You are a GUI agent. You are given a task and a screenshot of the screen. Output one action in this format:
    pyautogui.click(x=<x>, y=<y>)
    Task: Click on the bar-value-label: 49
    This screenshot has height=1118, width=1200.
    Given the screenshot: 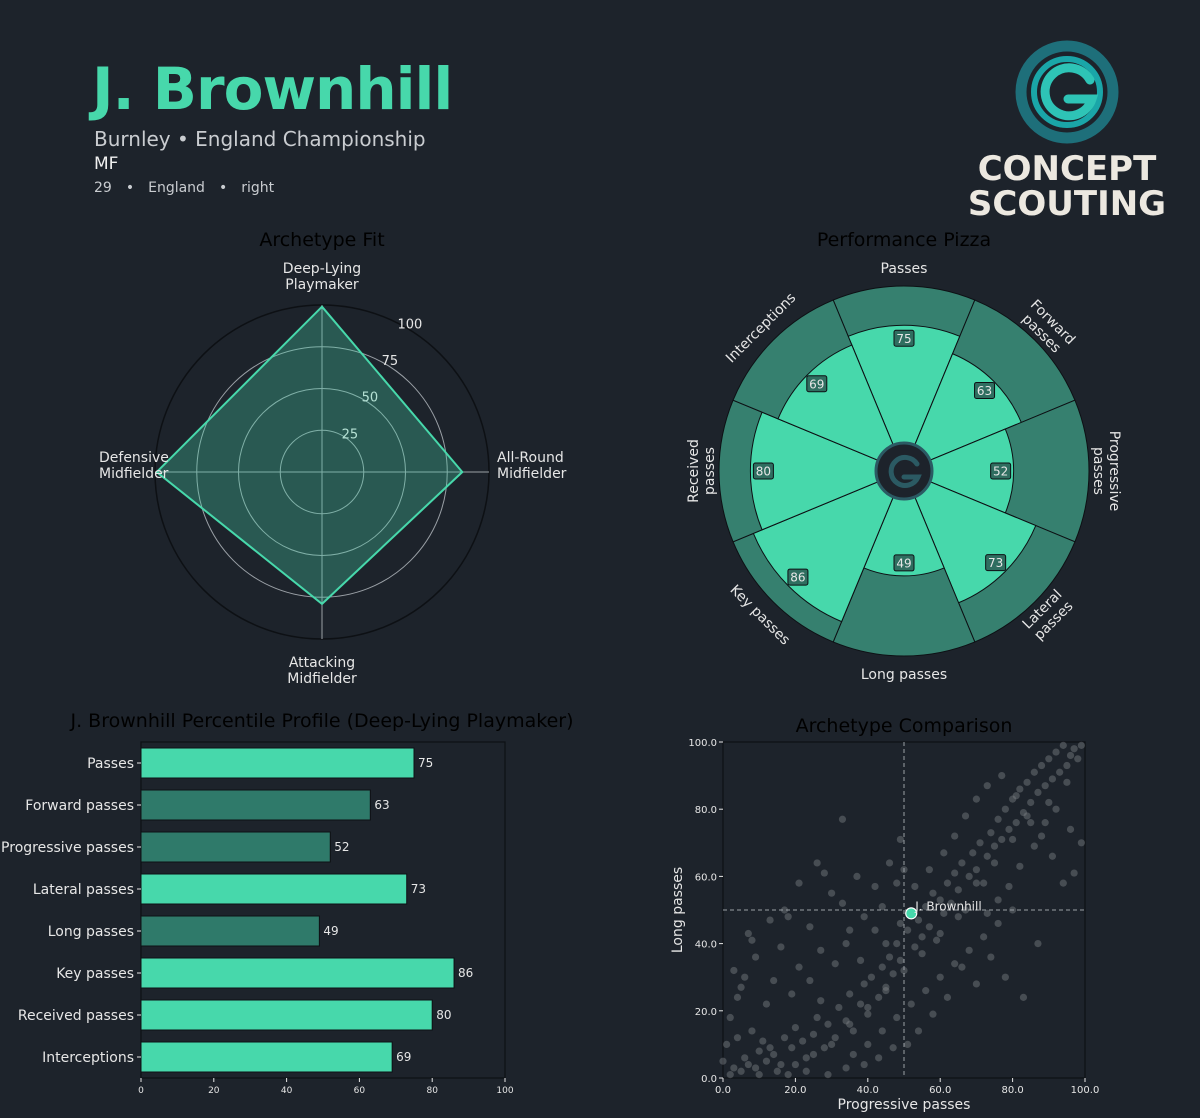 What is the action you would take?
    pyautogui.click(x=330, y=931)
    